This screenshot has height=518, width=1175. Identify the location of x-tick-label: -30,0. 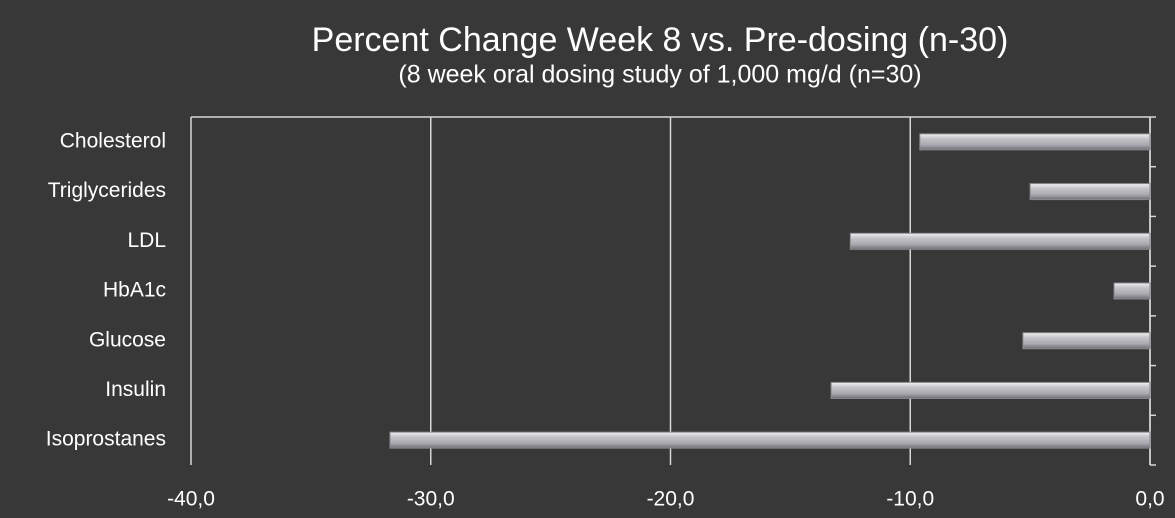
(431, 499).